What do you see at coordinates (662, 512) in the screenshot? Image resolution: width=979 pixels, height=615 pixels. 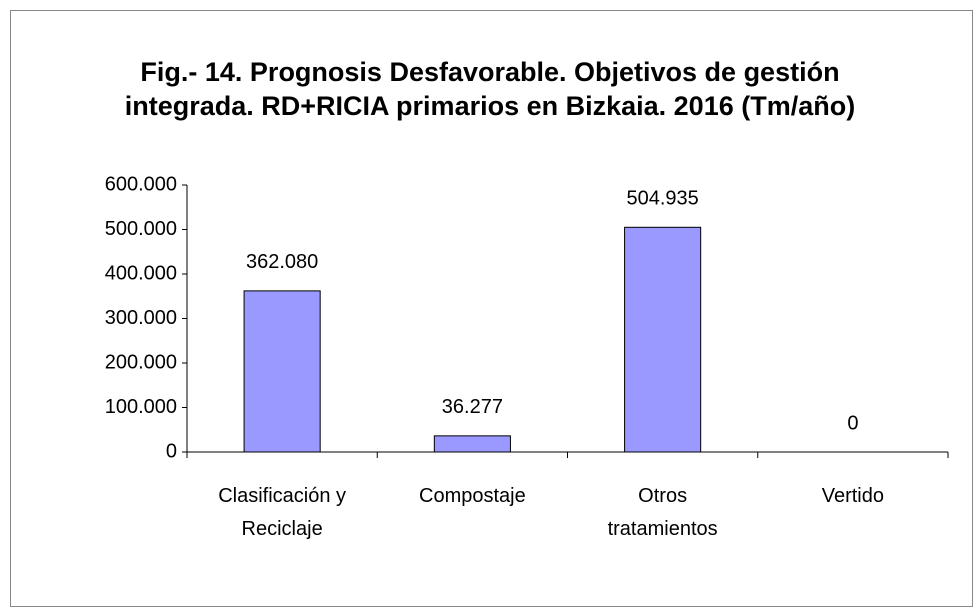 I see `x-tick-label: Otros tratamientos` at bounding box center [662, 512].